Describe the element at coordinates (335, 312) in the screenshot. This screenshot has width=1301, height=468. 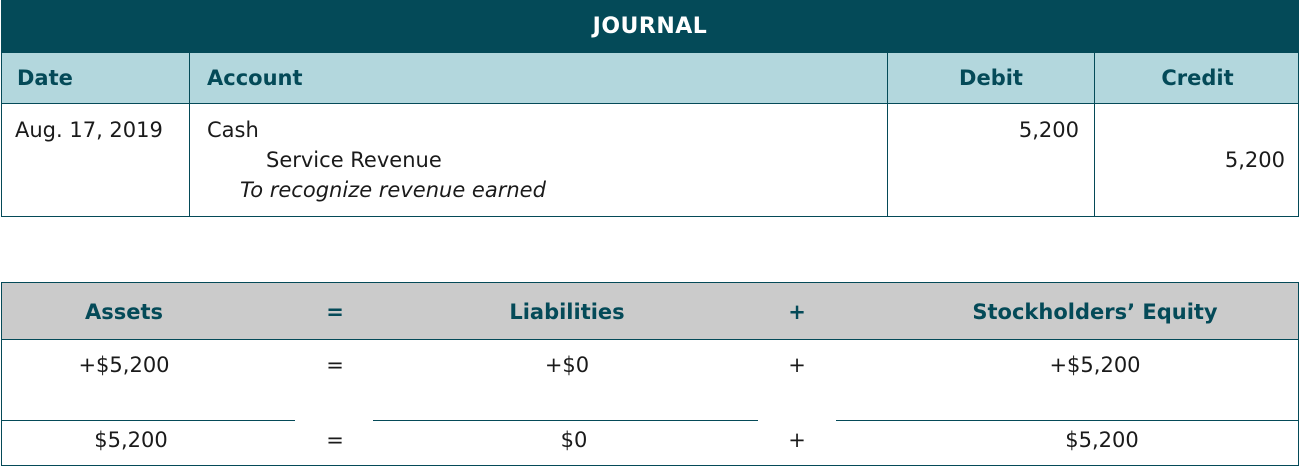
I see `equals-header: =` at that location.